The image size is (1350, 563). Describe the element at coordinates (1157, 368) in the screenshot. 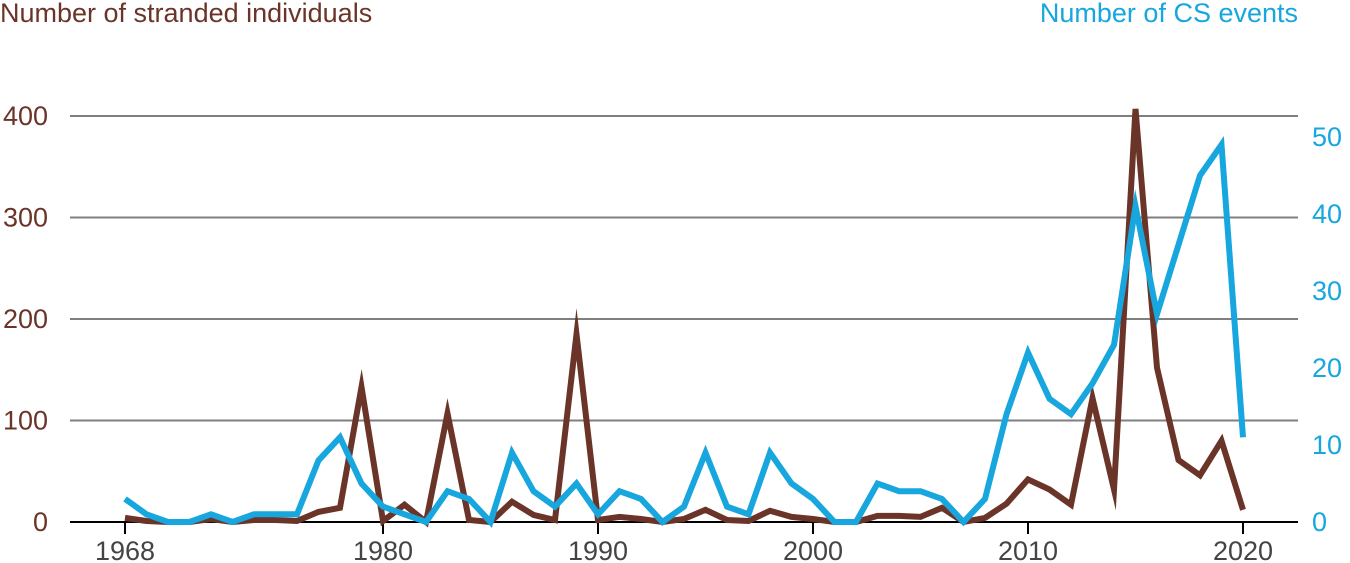

I see `stranded-point-2016` at that location.